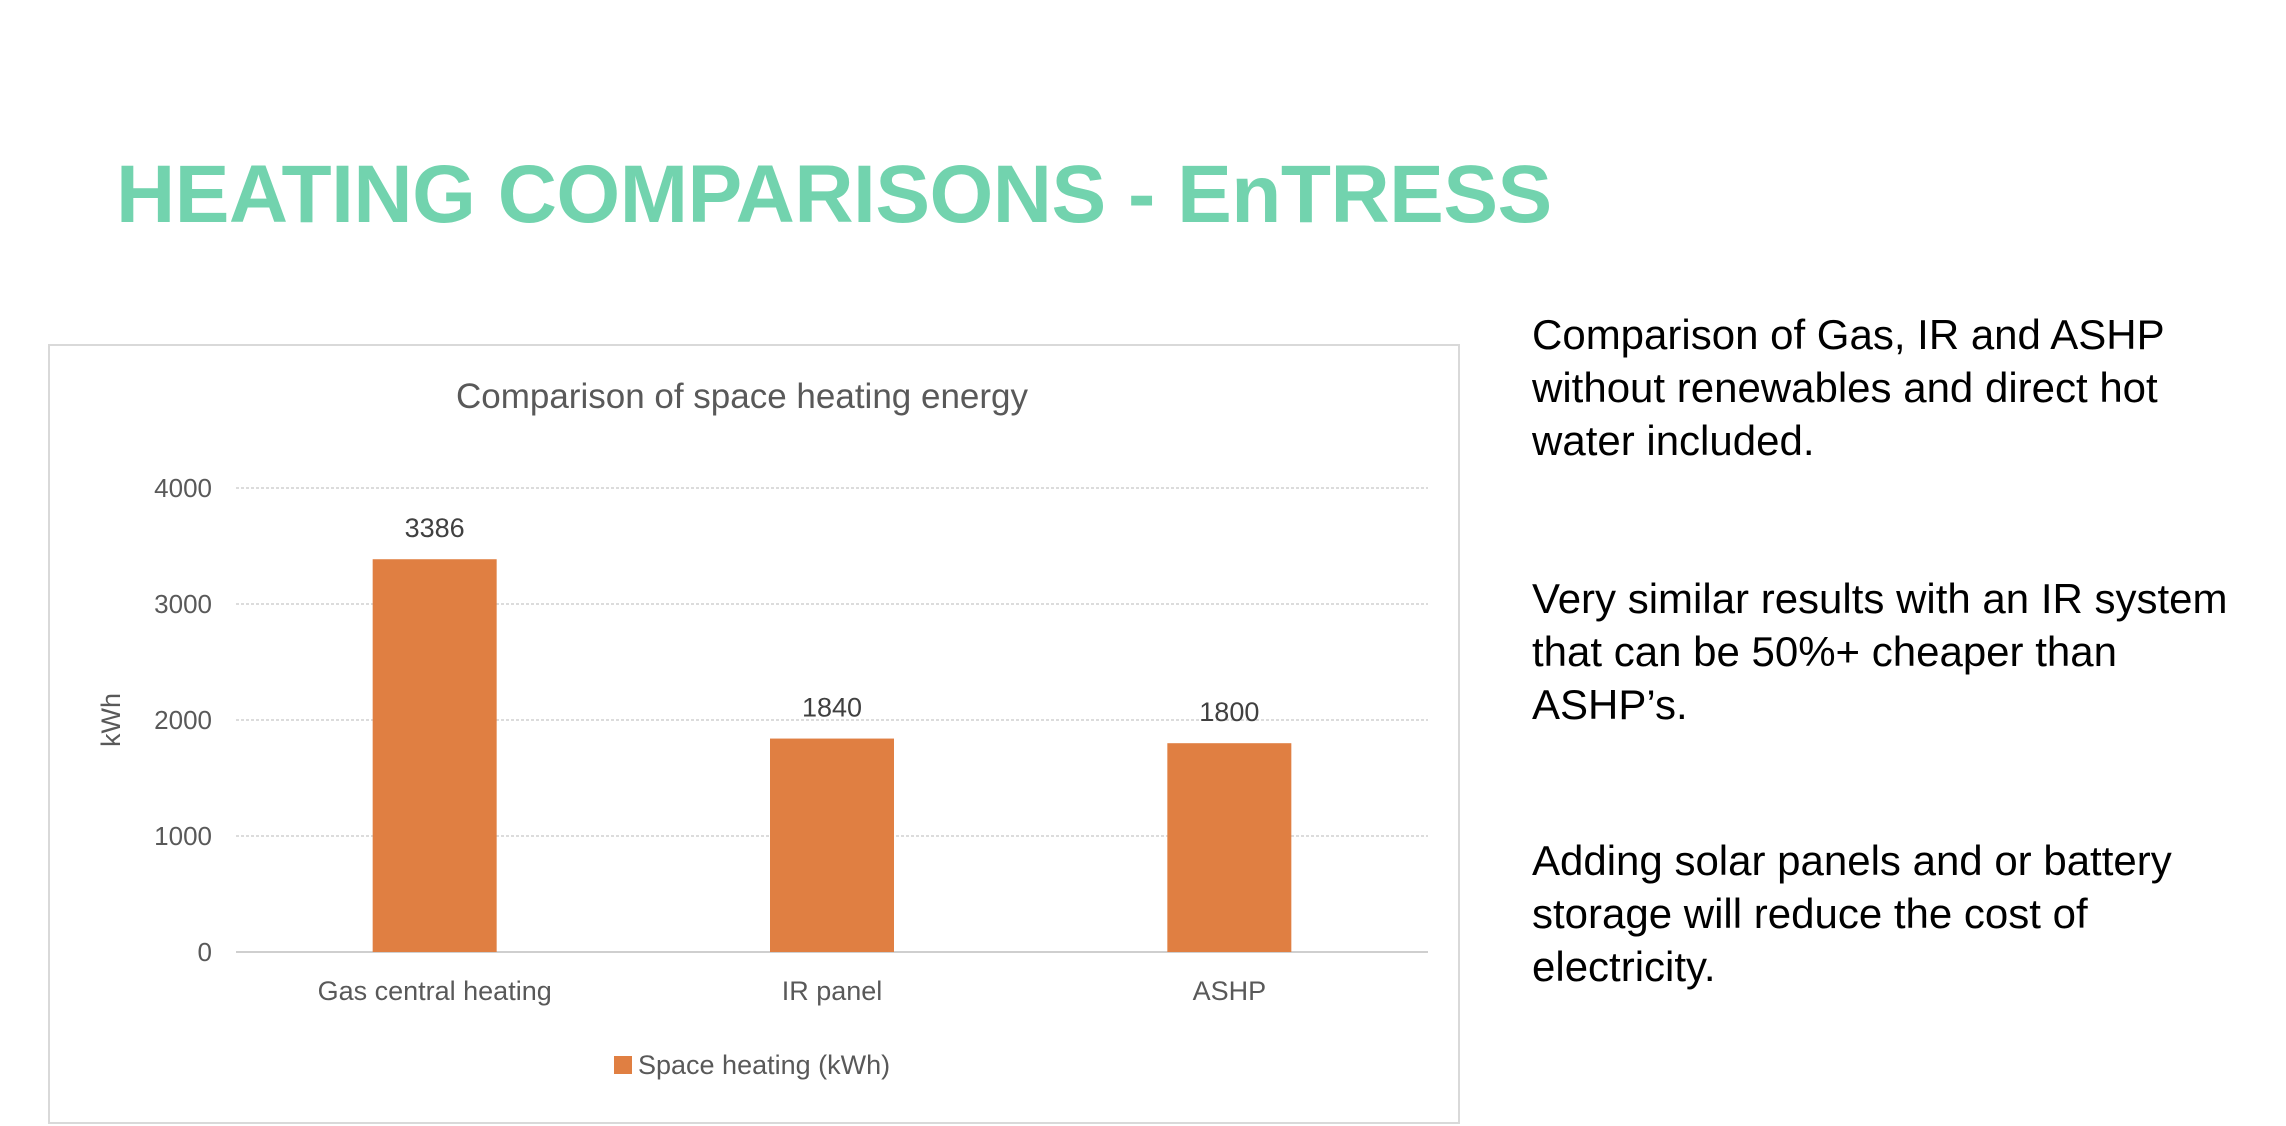 The width and height of the screenshot is (2286, 1126). Describe the element at coordinates (183, 604) in the screenshot. I see `y-tick-label: 3000` at that location.